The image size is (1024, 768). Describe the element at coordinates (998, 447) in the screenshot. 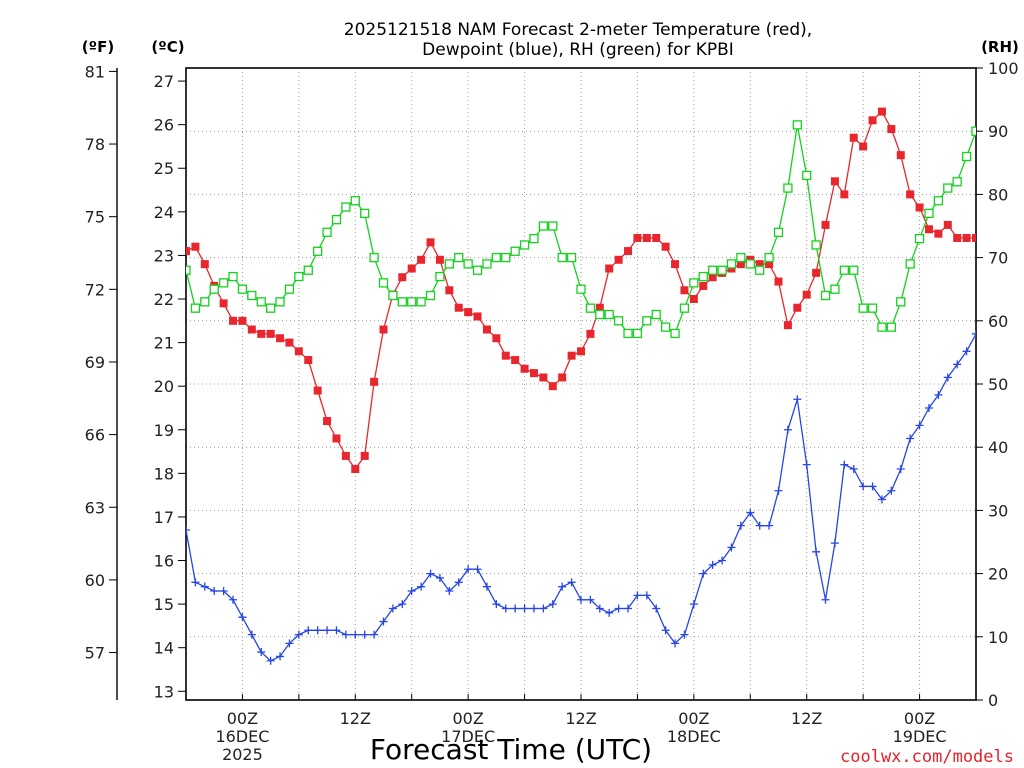

I see `rh-tick-label: 40` at that location.